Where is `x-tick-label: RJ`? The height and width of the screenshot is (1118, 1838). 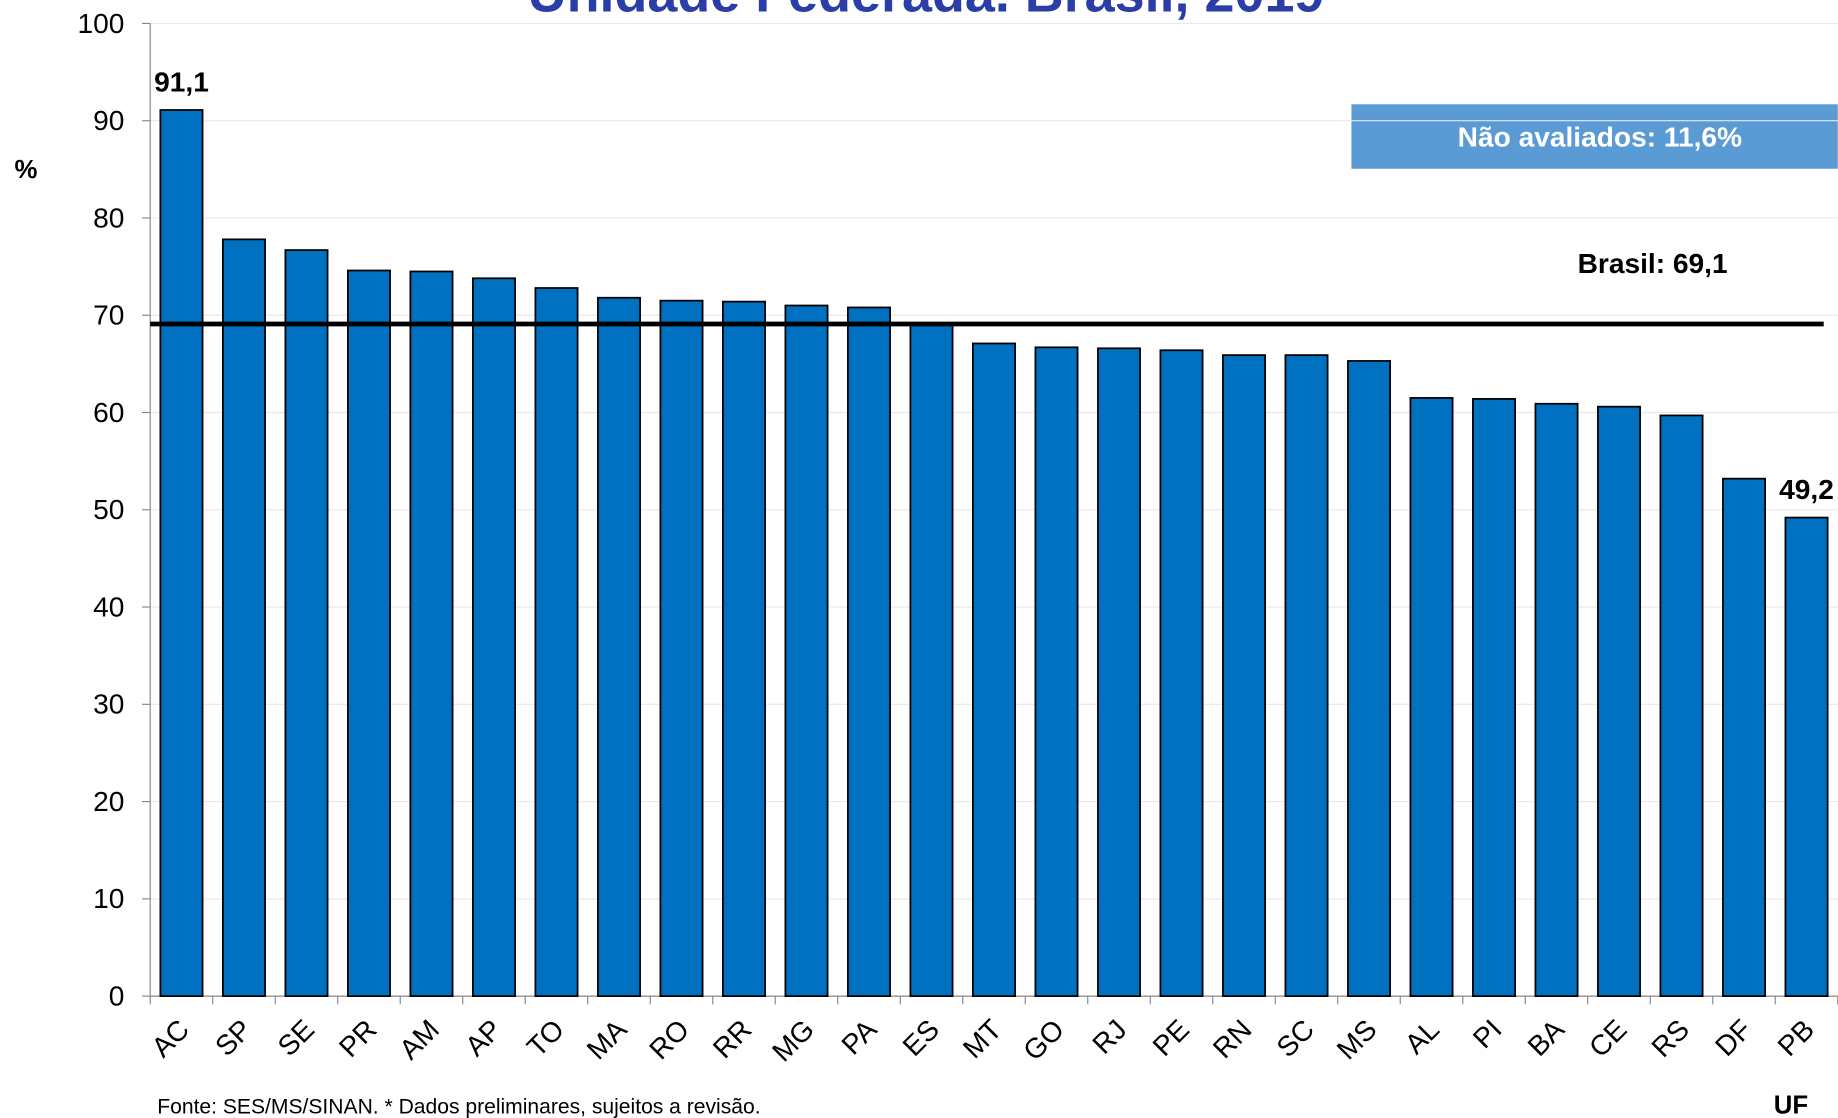 x-tick-label: RJ is located at coordinates (1109, 1037).